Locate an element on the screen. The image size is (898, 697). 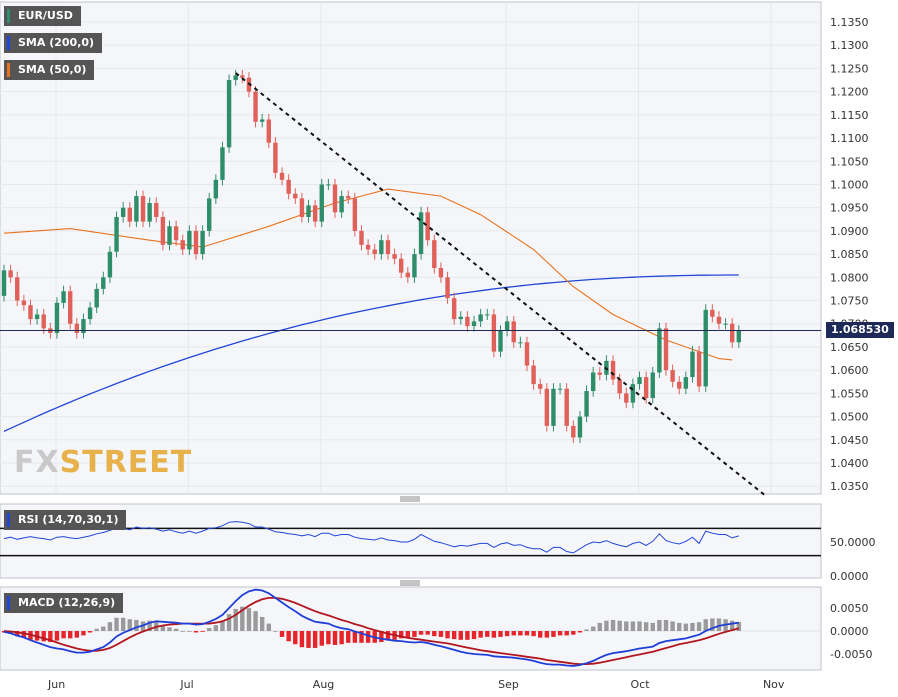
price-tick-label: 1.0550 is located at coordinates (849, 393).